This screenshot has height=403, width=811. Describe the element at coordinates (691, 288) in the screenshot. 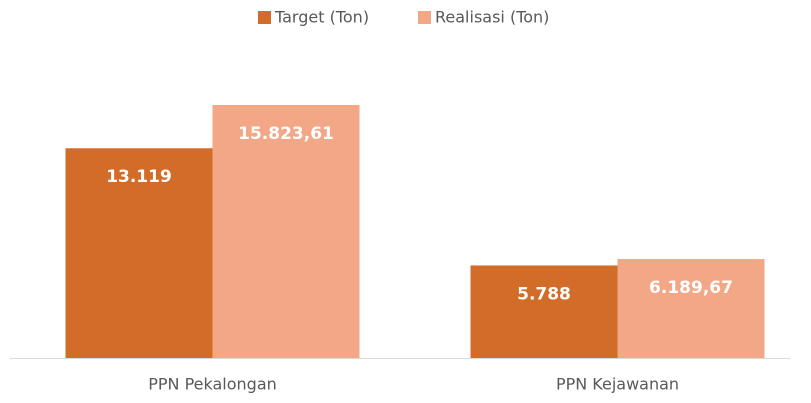

I see `data-label: 6.189,67` at that location.